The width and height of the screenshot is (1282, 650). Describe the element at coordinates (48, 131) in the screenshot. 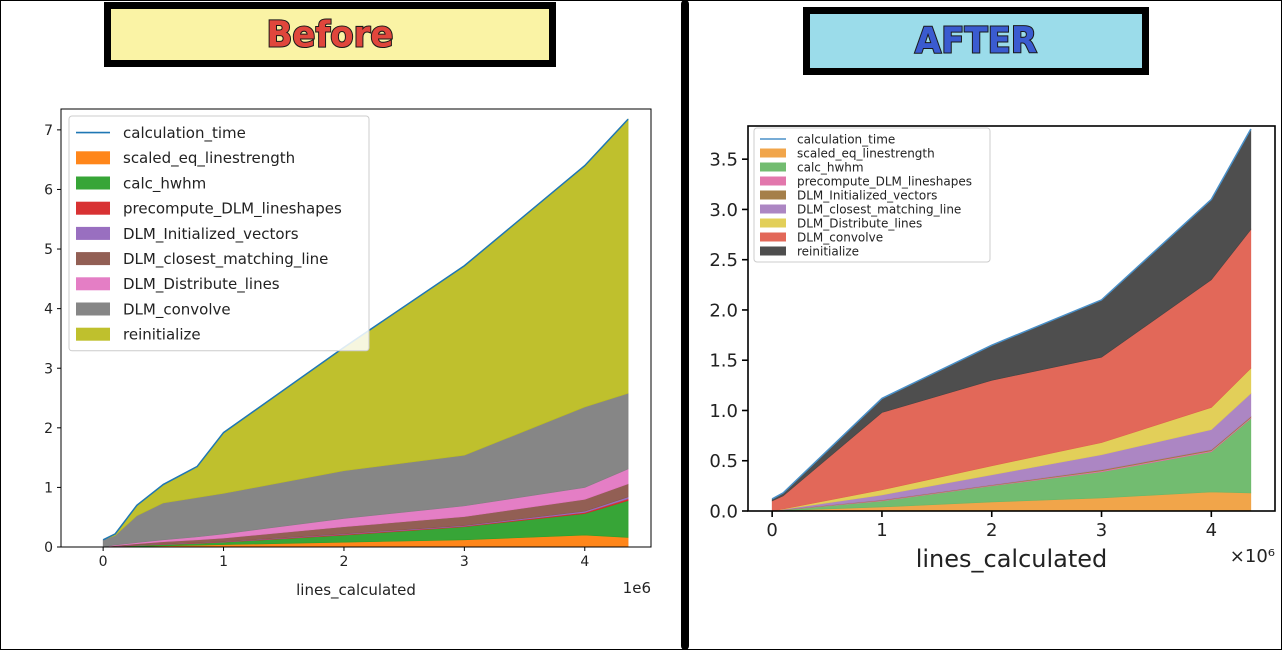

I see `y-tick-label: 7` at that location.